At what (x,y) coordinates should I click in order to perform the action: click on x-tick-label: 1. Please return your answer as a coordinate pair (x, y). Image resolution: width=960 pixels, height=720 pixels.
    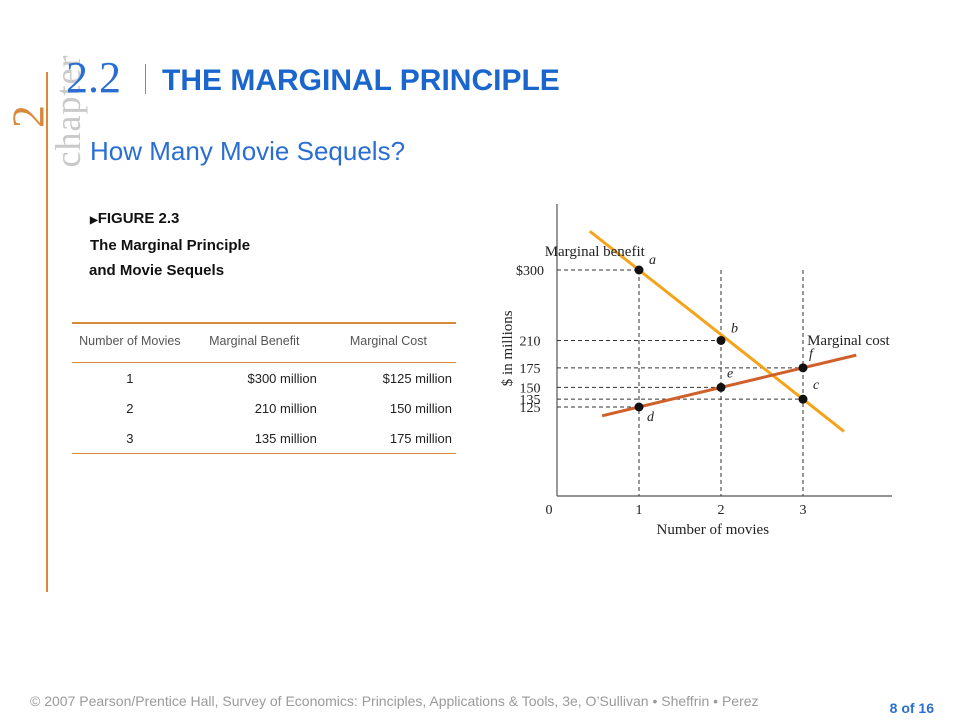
    Looking at the image, I should click on (639, 510).